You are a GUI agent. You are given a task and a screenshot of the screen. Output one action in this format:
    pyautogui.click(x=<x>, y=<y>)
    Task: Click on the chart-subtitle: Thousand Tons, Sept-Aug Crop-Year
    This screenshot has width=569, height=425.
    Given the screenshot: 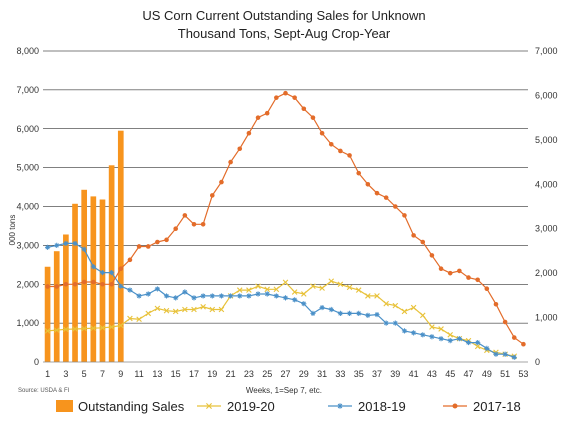 What is the action you would take?
    pyautogui.click(x=284, y=33)
    